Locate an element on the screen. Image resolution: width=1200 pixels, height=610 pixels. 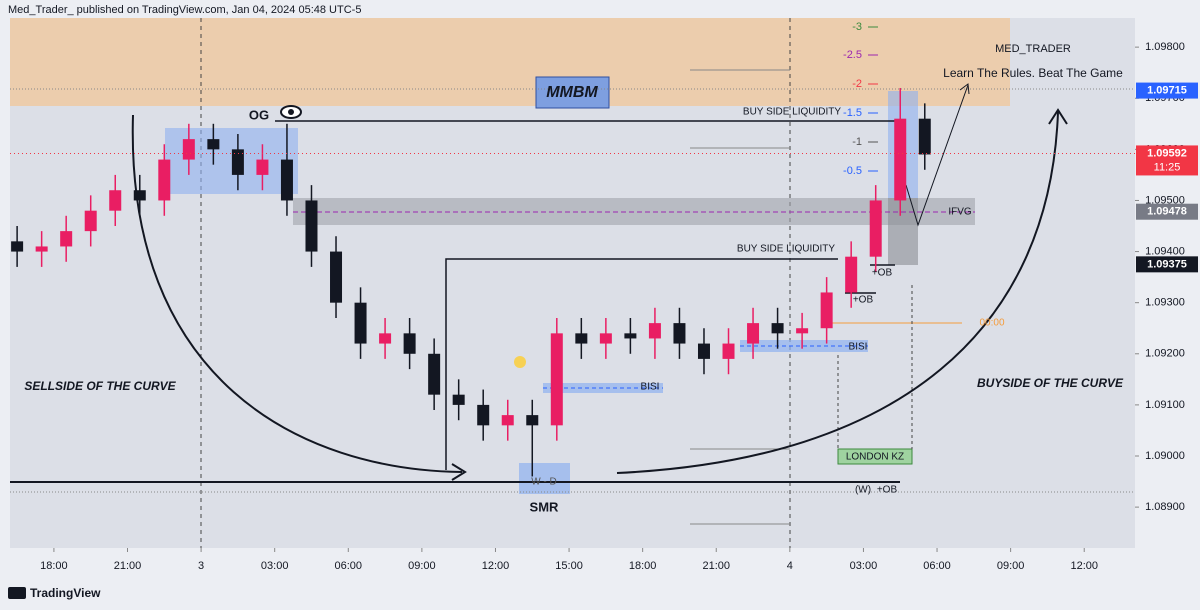
annotation: MED_TRADER is located at coordinates (1033, 49).